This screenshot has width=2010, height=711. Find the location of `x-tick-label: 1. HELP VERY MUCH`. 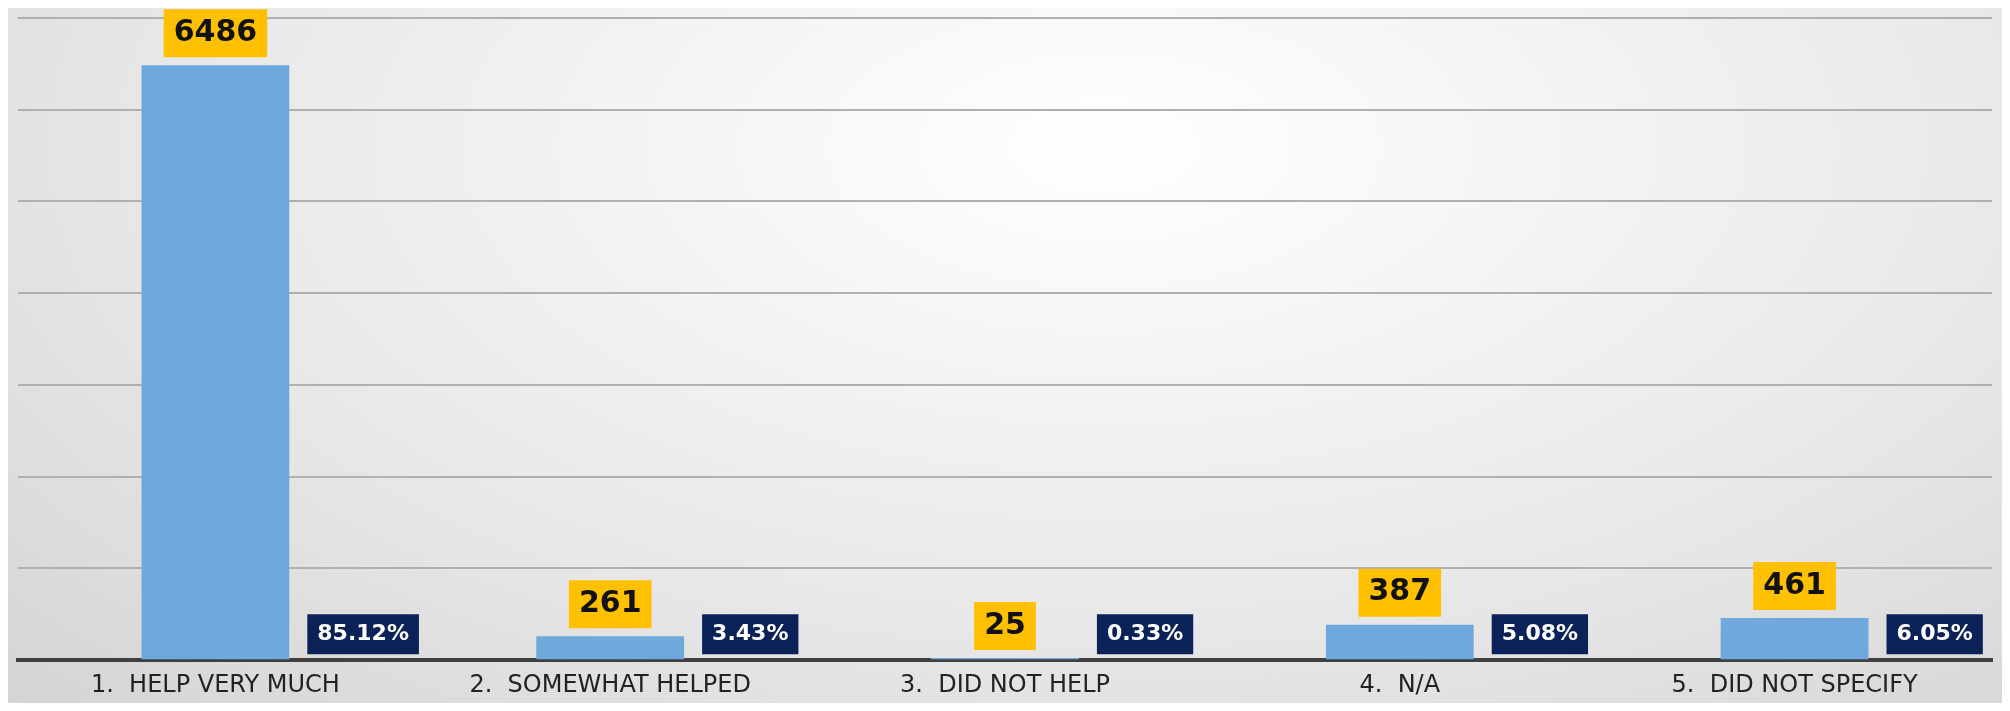

x-tick-label: 1. HELP VERY MUCH is located at coordinates (215, 683).